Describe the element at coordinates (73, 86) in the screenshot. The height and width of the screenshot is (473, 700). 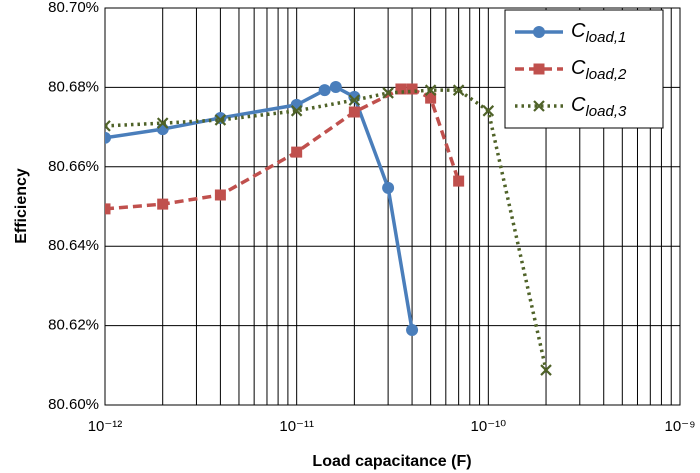
I see `y-tick-label: 80.68%` at that location.